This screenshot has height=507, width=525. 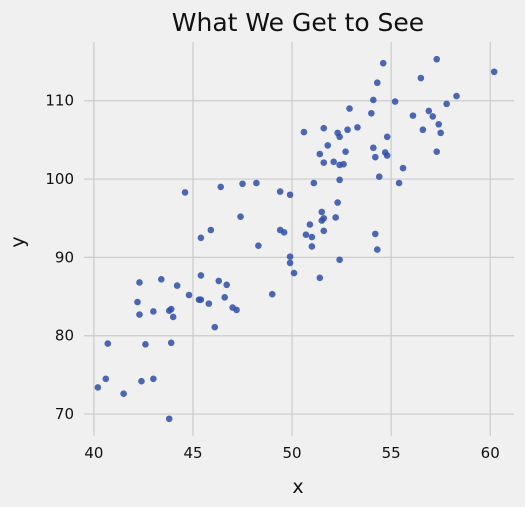 I want to click on chart-title: What We Get to See, so click(x=298, y=22).